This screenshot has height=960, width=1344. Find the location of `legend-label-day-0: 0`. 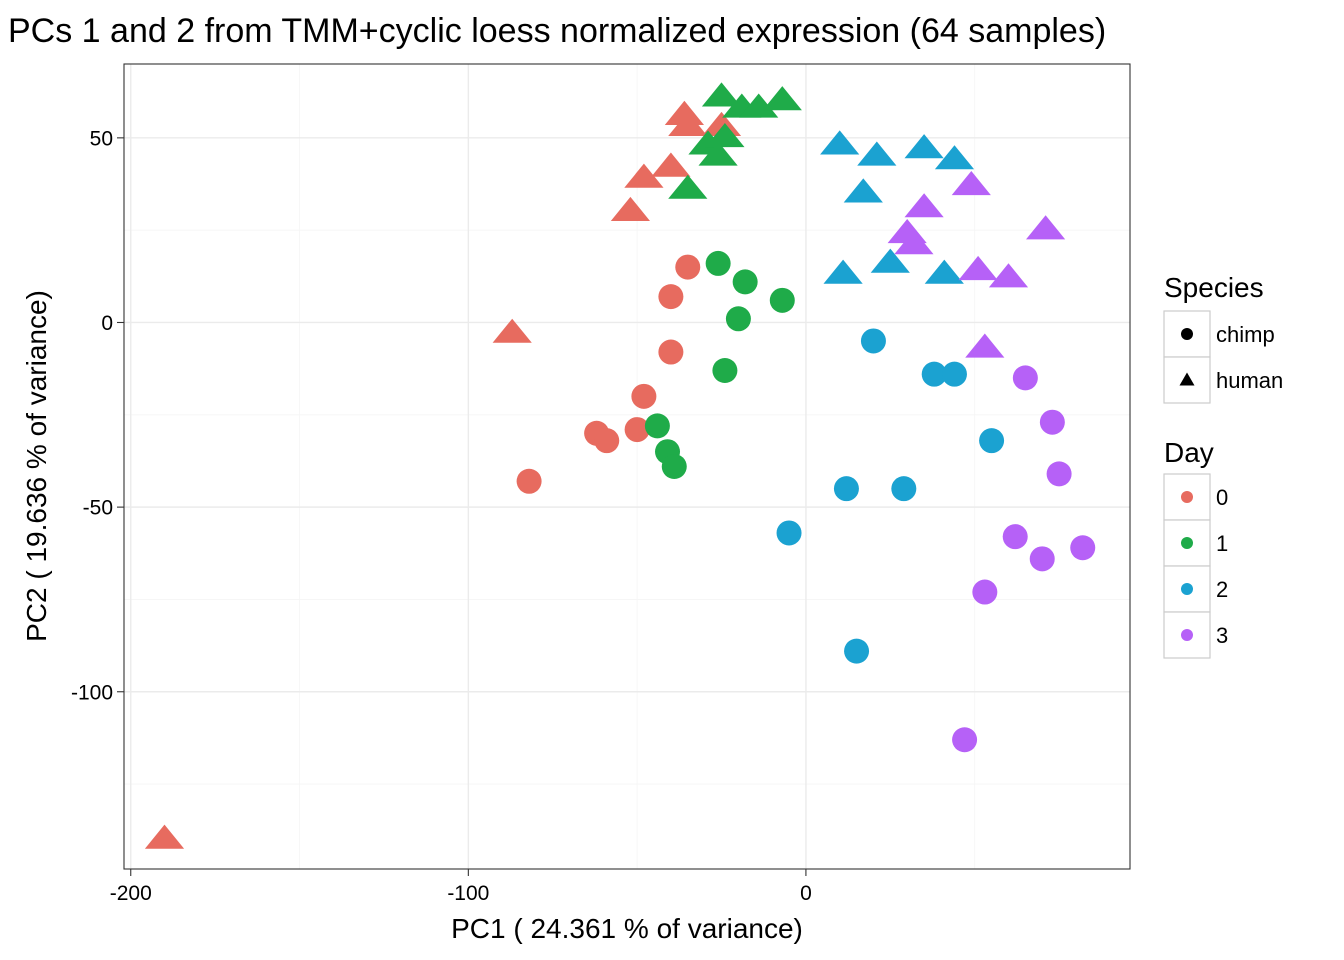

legend-label-day-0: 0 is located at coordinates (1222, 497).